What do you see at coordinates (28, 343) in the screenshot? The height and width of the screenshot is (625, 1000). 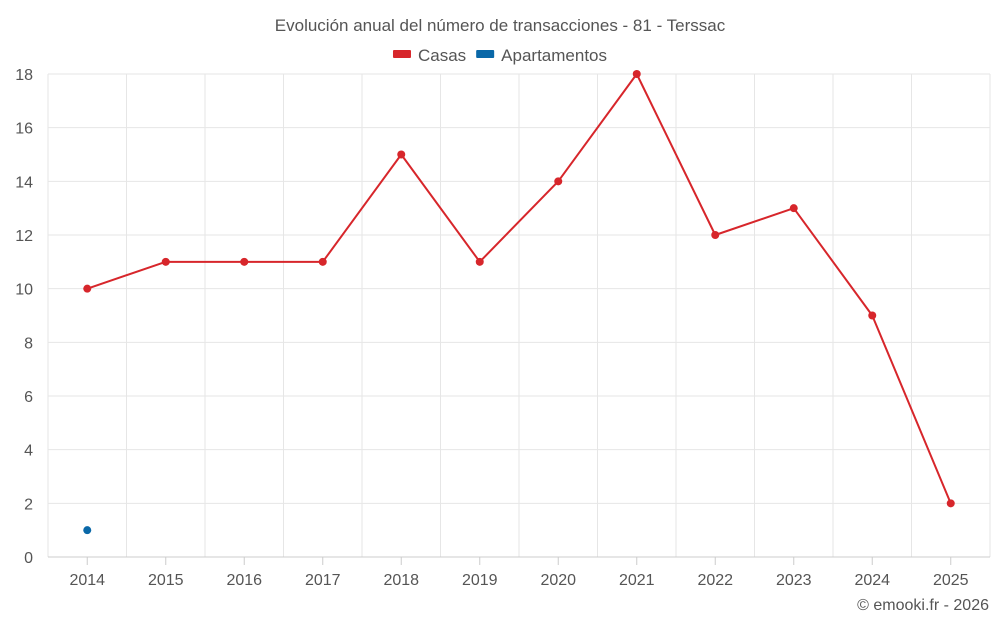 I see `y-tick-label: 8` at bounding box center [28, 343].